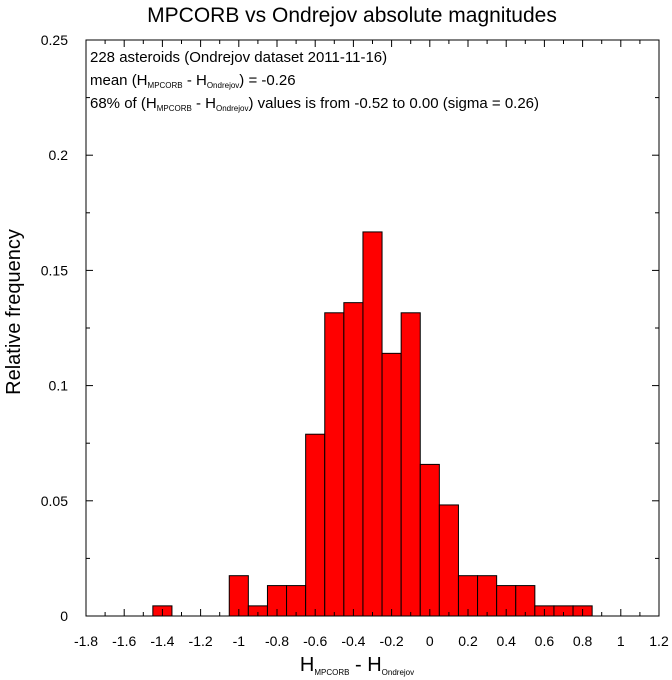  Describe the element at coordinates (64, 616) in the screenshot. I see `y-tick-label: 0` at that location.